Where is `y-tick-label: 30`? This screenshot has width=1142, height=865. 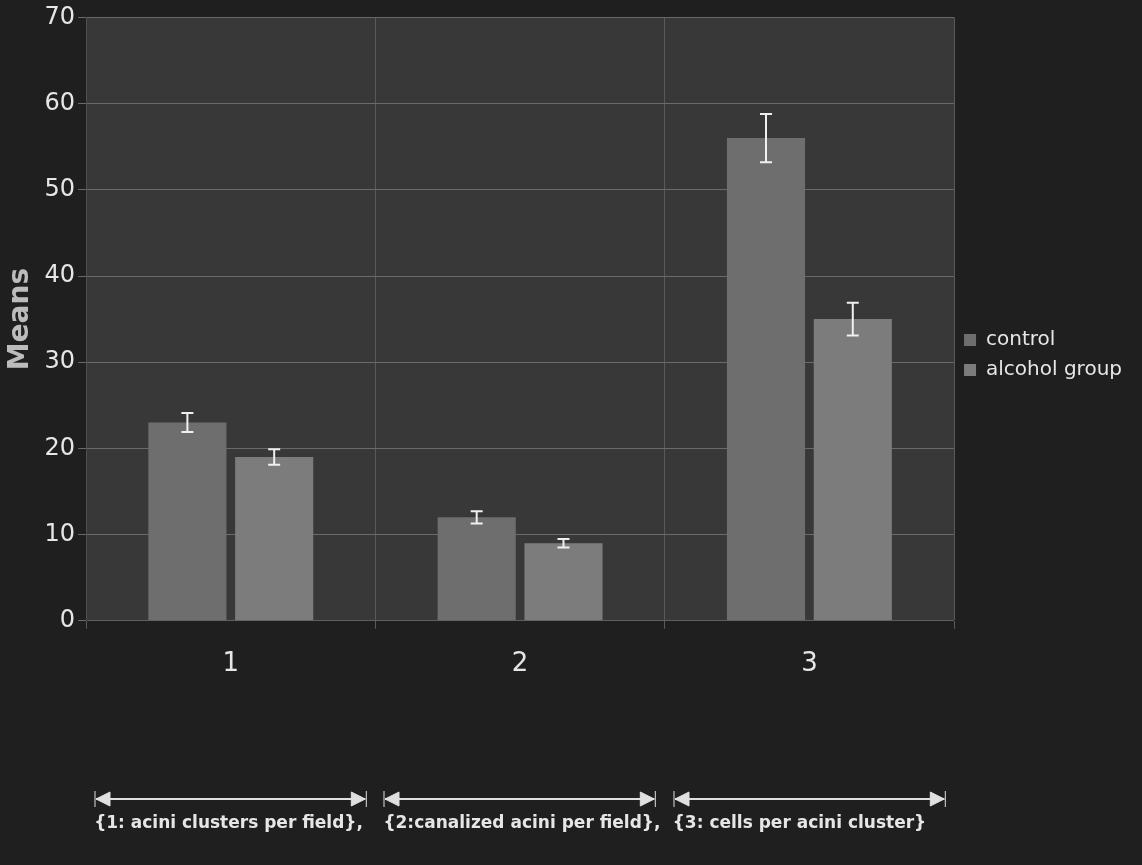 y-tick-label: 30 is located at coordinates (60, 360).